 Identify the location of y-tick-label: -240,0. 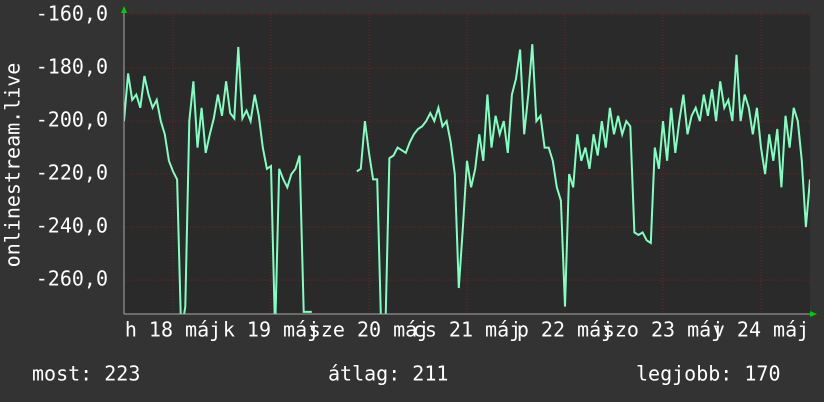
(72, 226).